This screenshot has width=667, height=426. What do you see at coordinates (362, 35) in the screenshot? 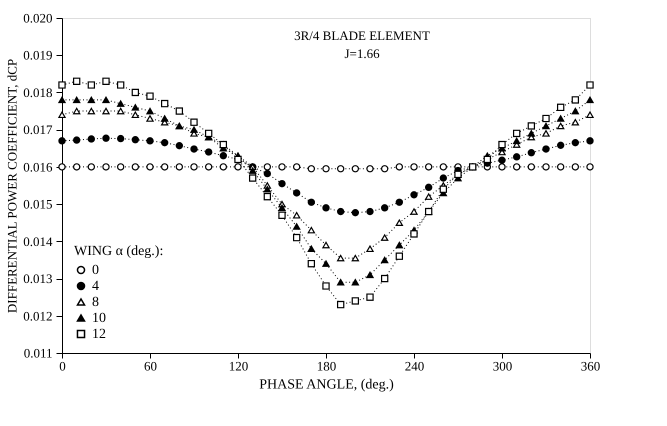
I see `annotation: 3R/4 BLADE ELEMENT` at bounding box center [362, 35].